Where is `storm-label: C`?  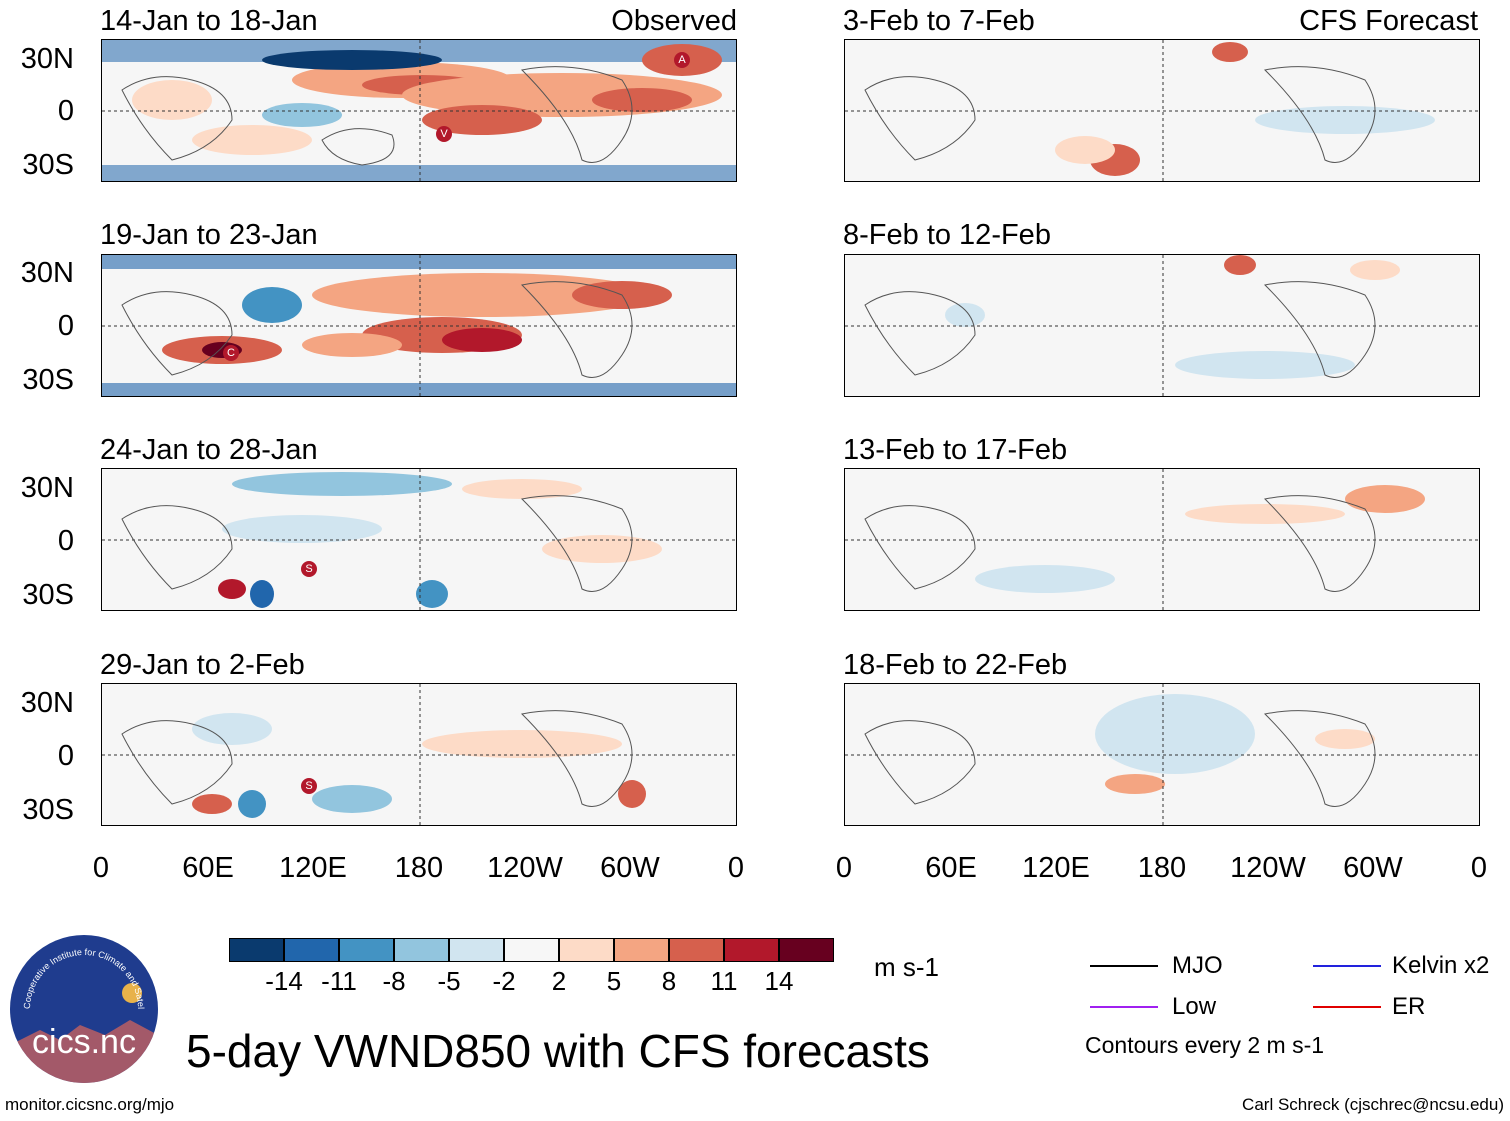
storm-label: C is located at coordinates (231, 353).